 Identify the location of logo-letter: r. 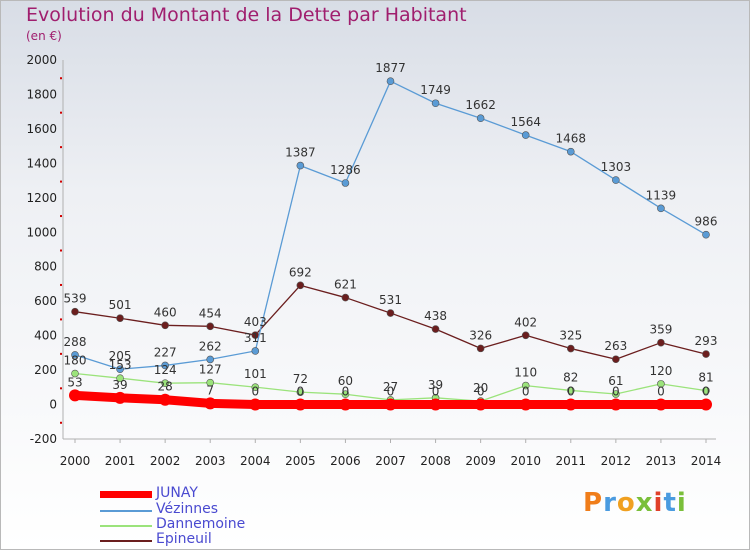
(610, 503).